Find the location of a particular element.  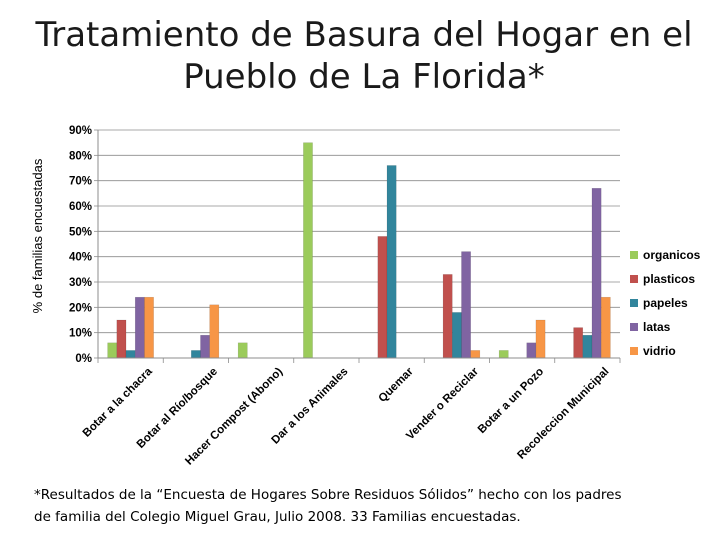

y-tick-label: 80% is located at coordinates (80, 156).